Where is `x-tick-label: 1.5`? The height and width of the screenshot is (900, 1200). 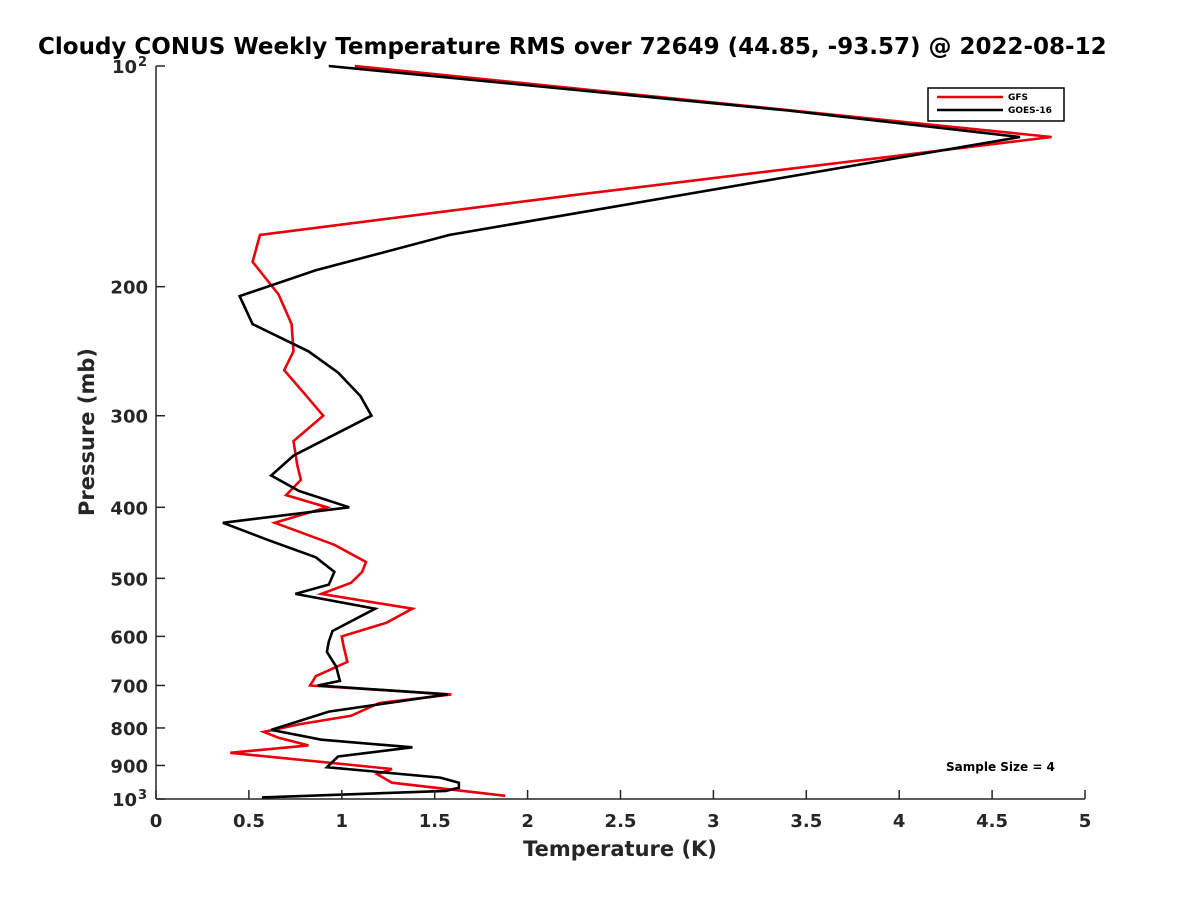
x-tick-label: 1.5 is located at coordinates (435, 821).